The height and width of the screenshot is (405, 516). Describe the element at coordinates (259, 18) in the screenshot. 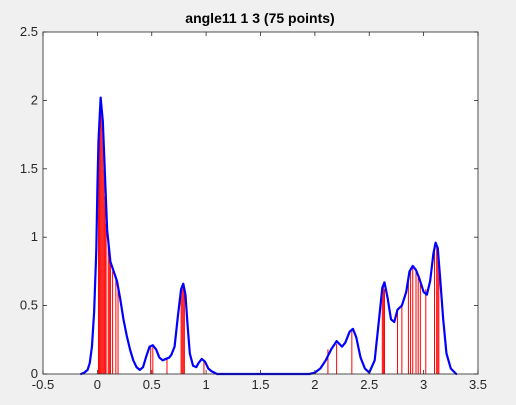

I see `chart-title: angle11 1 3 (75 points)` at that location.